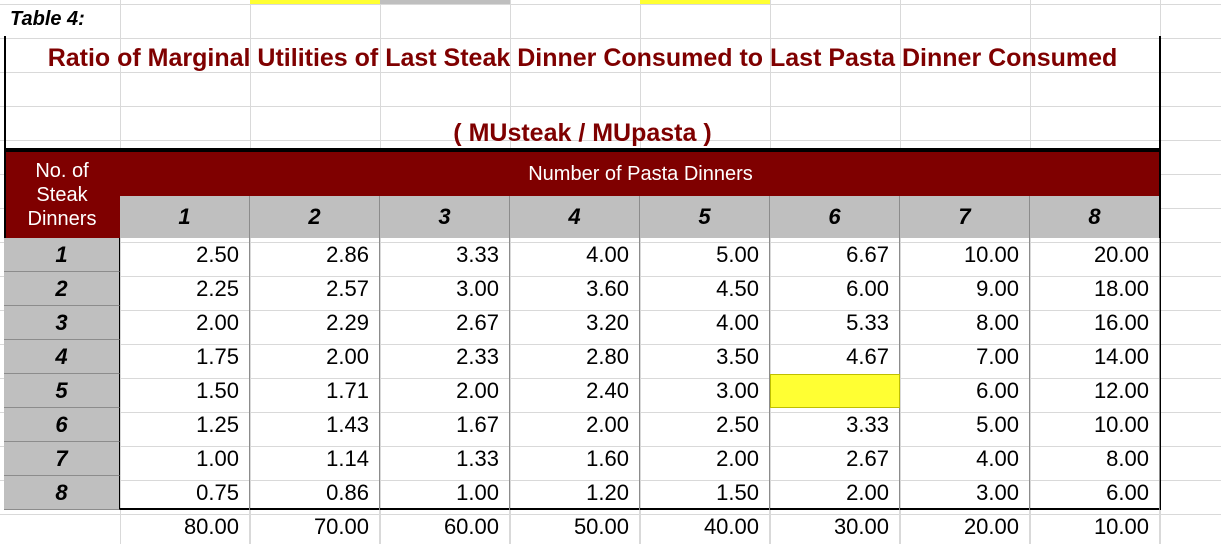 The width and height of the screenshot is (1221, 544). Describe the element at coordinates (62, 493) in the screenshot. I see `row-header: 8` at that location.